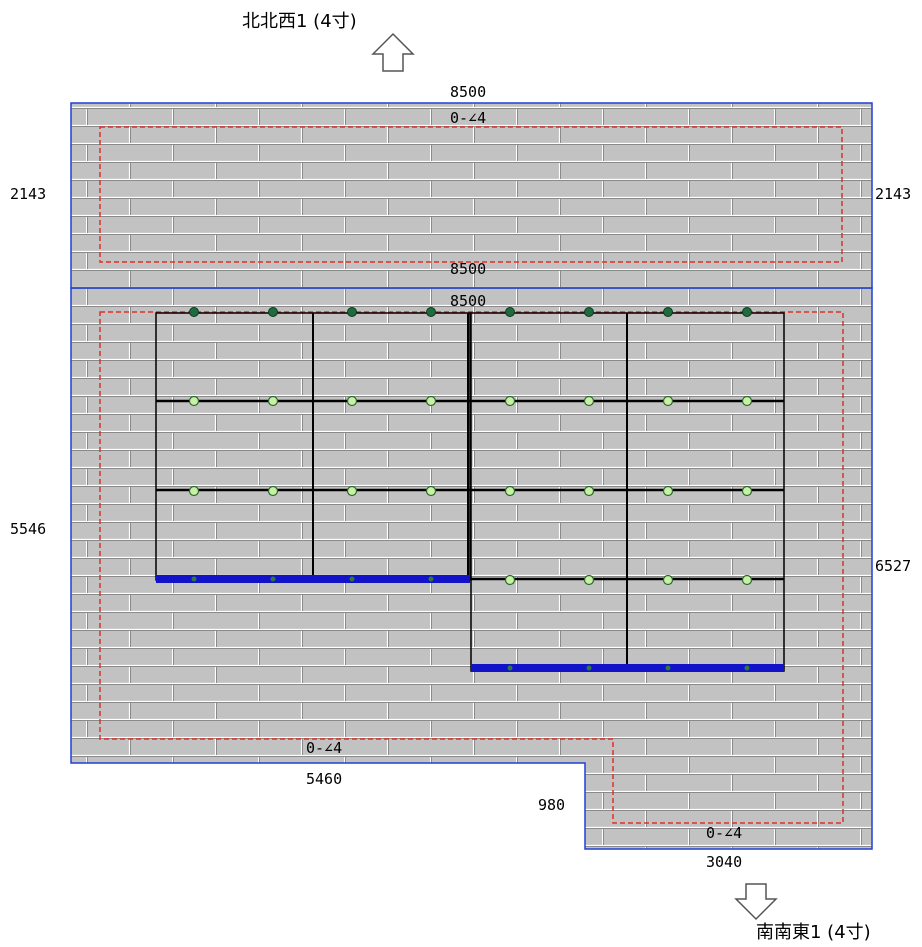 The width and height of the screenshot is (922, 947). Describe the element at coordinates (470, 623) in the screenshot. I see `rail-bar-bolts` at that location.